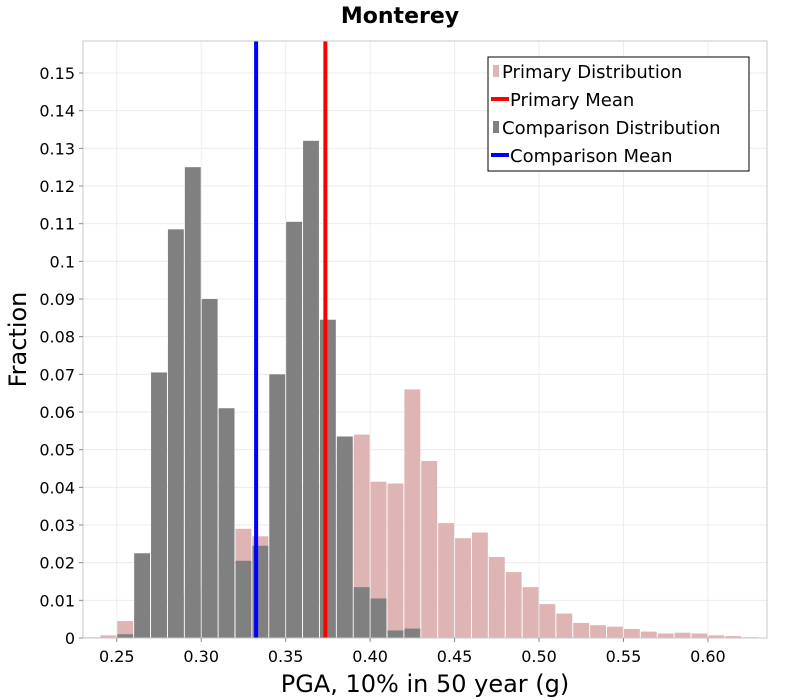 The width and height of the screenshot is (800, 700). I want to click on x-tick-label: 0.25, so click(117, 656).